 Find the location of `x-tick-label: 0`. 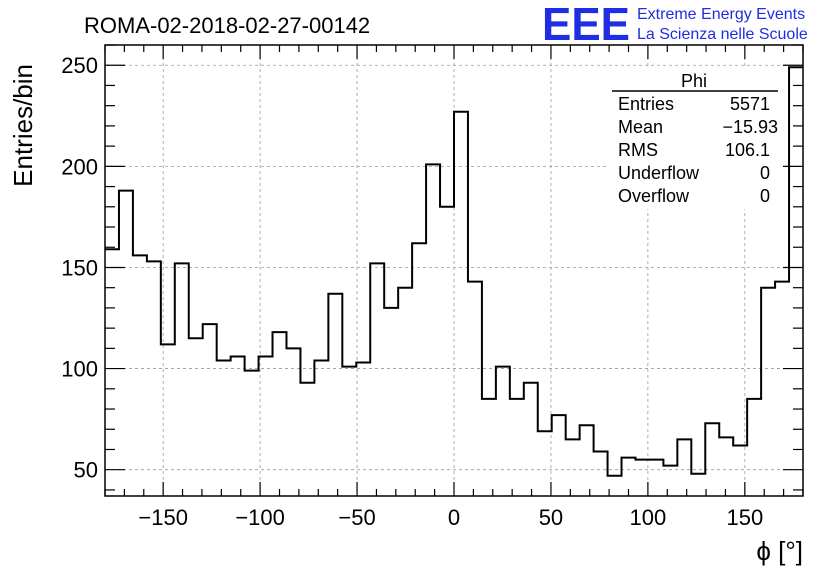

x-tick-label: 0 is located at coordinates (454, 517).